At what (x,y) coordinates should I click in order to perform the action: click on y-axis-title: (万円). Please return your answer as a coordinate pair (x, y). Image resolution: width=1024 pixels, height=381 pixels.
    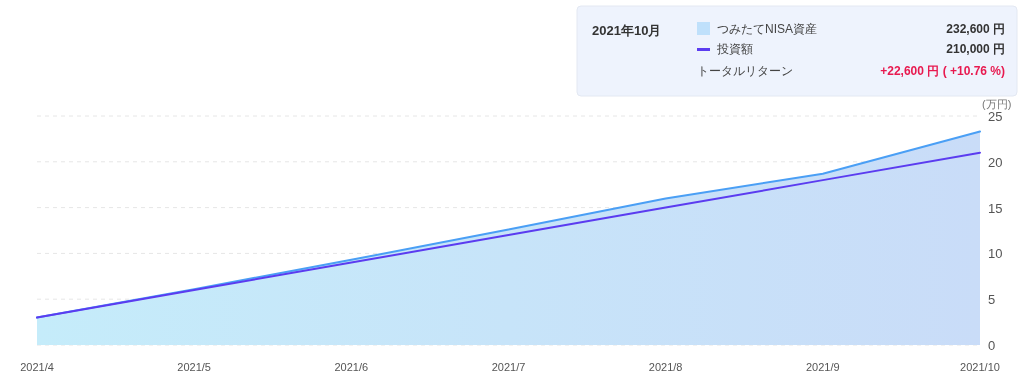
    Looking at the image, I should click on (997, 104).